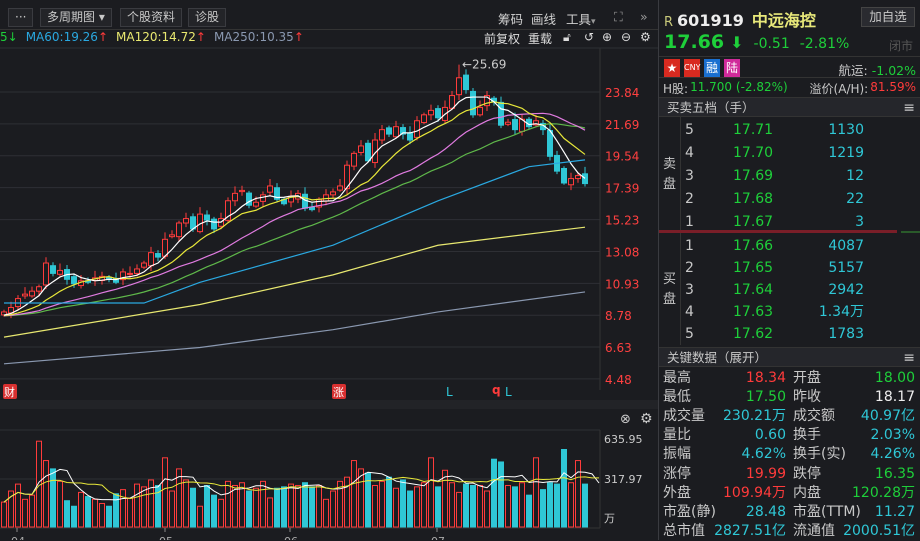 The image size is (920, 541). I want to click on event-marker: q, so click(496, 390).